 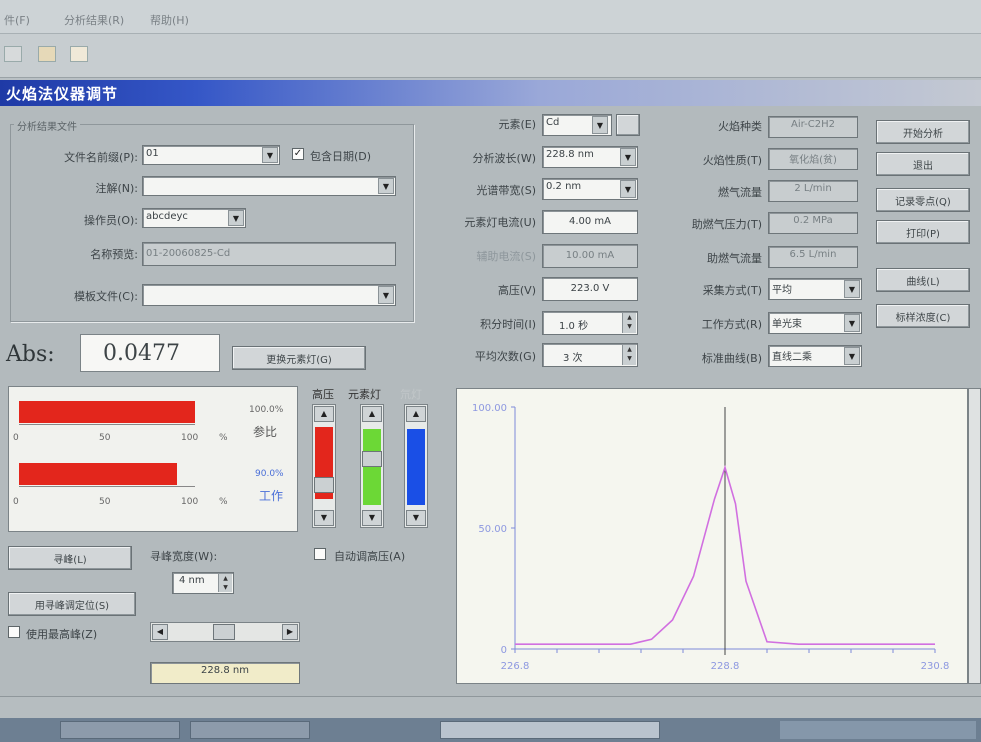 What do you see at coordinates (411, 394) in the screenshot?
I see `third-slider-label: 氘灯` at bounding box center [411, 394].